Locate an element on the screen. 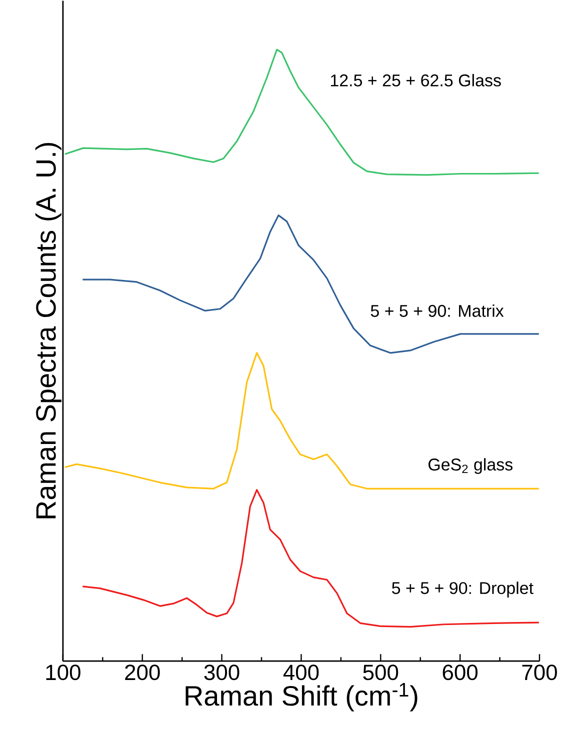 The width and height of the screenshot is (562, 748). x-tick-label: 400 is located at coordinates (300, 672).